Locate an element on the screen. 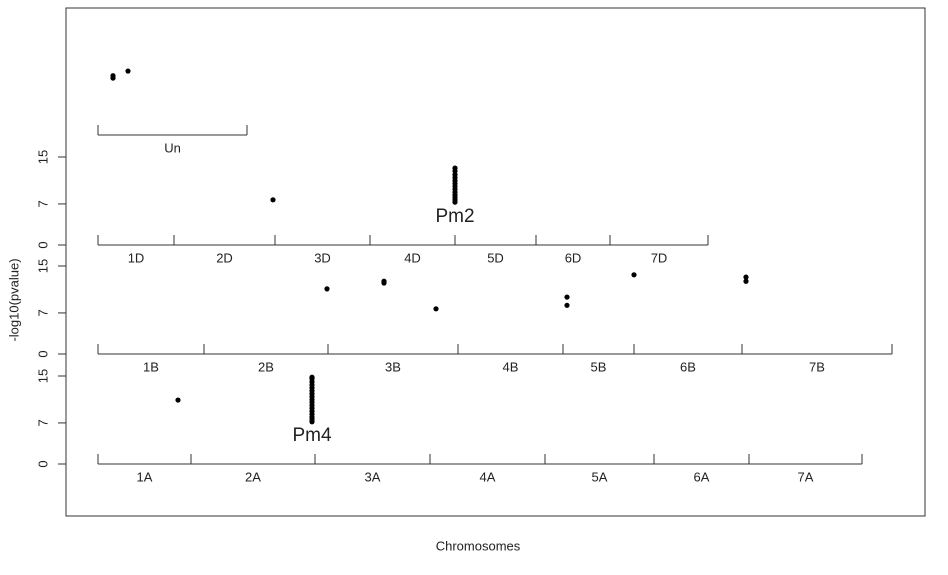 This screenshot has height=575, width=948. chromosome-label: 2B is located at coordinates (266, 366).